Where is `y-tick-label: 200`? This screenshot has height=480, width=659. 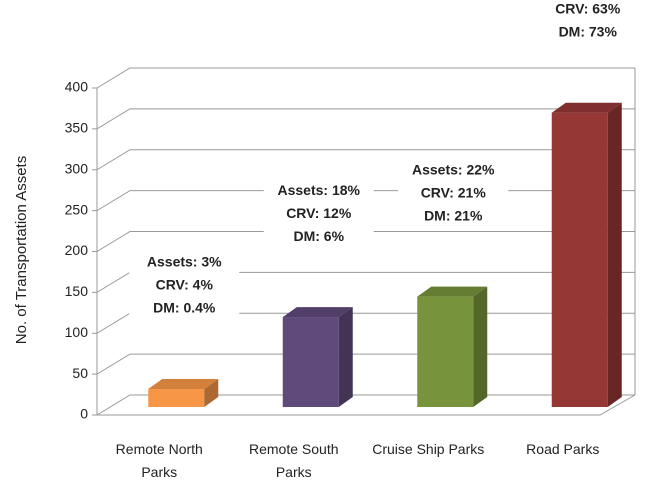 y-tick-label: 200 is located at coordinates (77, 250).